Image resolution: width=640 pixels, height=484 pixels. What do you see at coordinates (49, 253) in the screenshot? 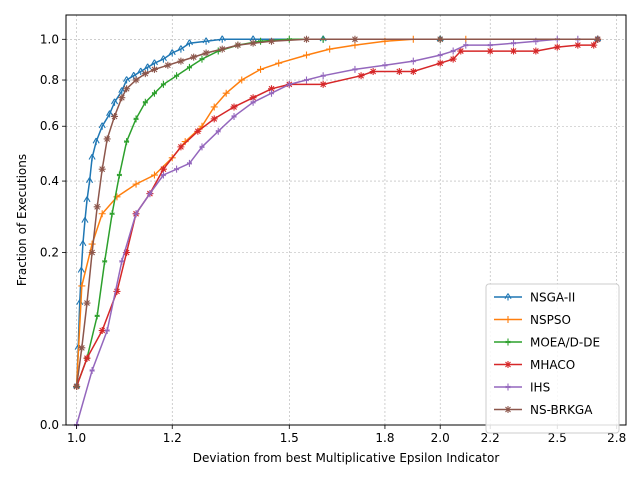
I see `y-tick-label: 0.2` at bounding box center [49, 253].